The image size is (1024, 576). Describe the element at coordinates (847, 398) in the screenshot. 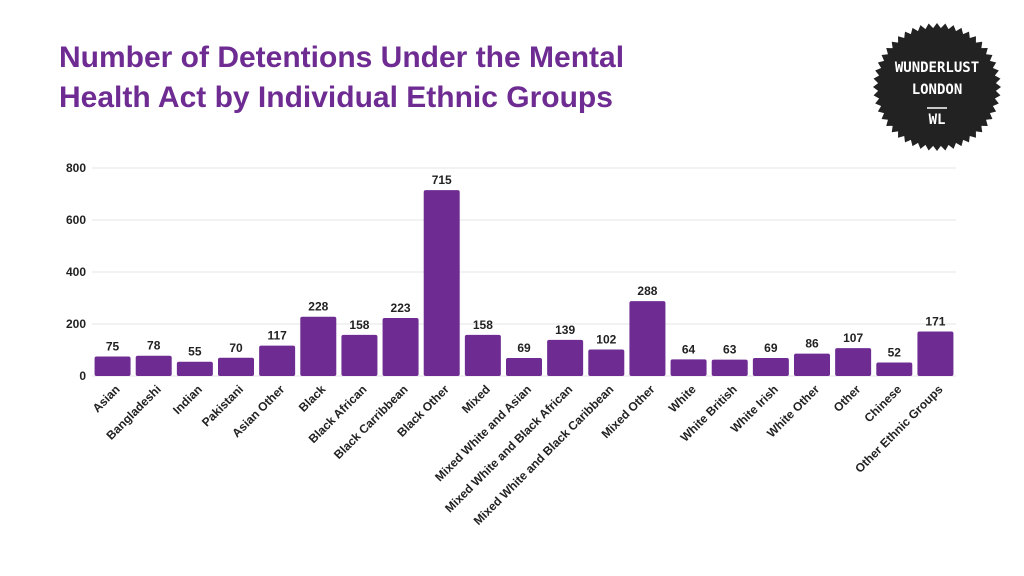

I see `category-label: Other` at that location.